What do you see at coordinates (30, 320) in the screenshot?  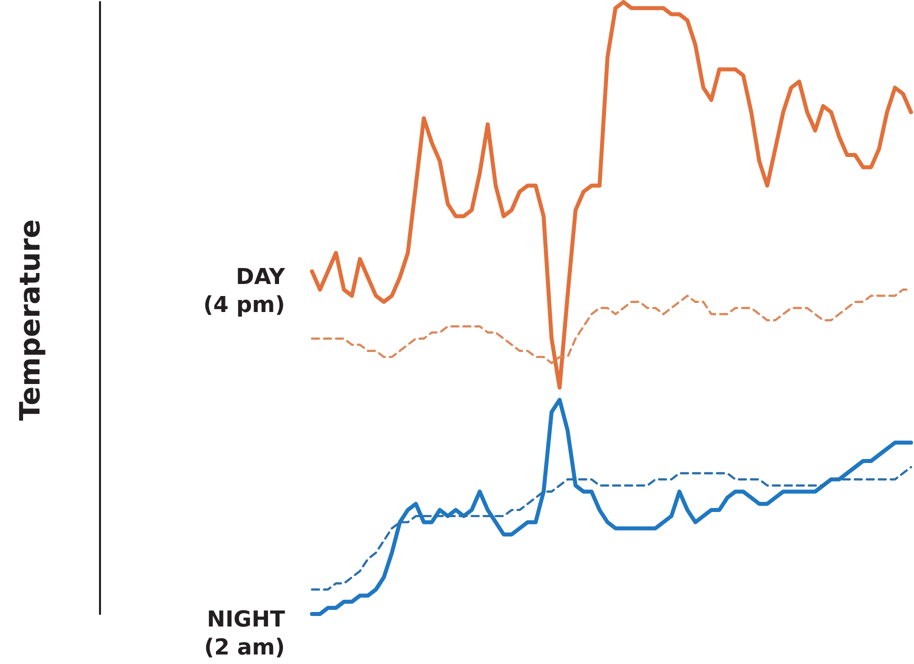 I see `text: Temperature` at bounding box center [30, 320].